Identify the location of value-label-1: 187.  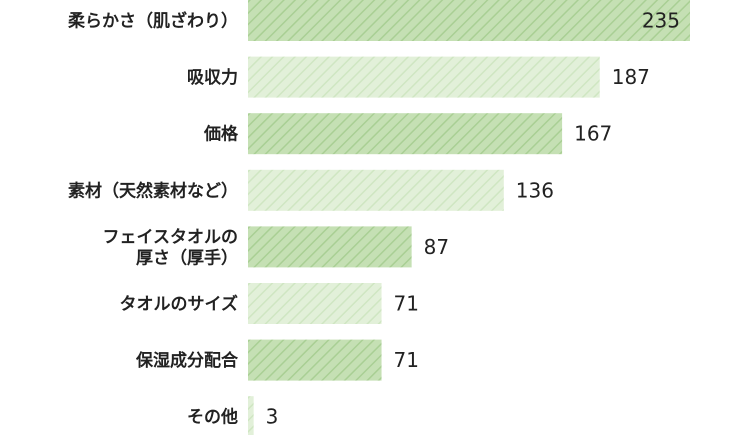
(631, 77).